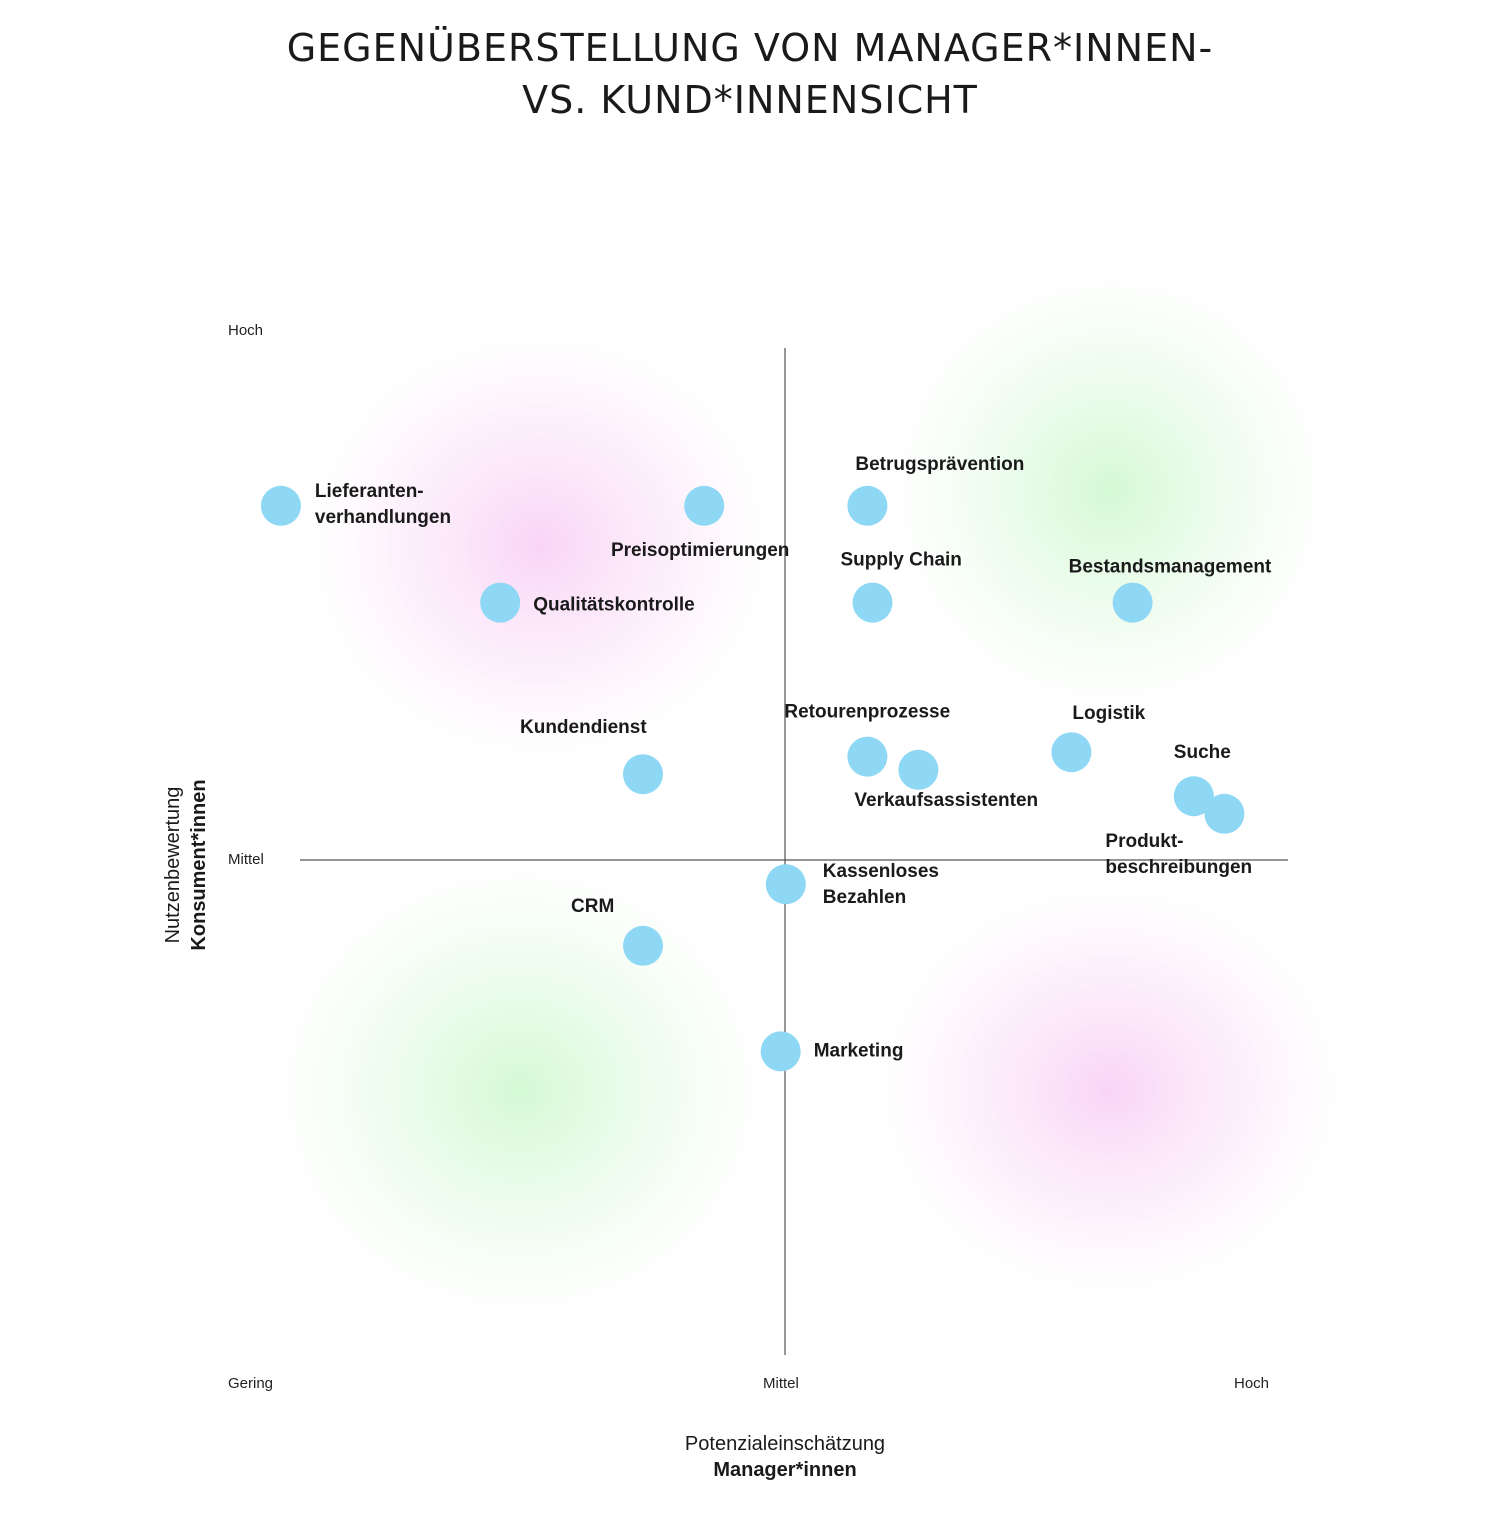 This screenshot has height=1515, width=1500. I want to click on point-label-8: Retourenprozesse, so click(867, 712).